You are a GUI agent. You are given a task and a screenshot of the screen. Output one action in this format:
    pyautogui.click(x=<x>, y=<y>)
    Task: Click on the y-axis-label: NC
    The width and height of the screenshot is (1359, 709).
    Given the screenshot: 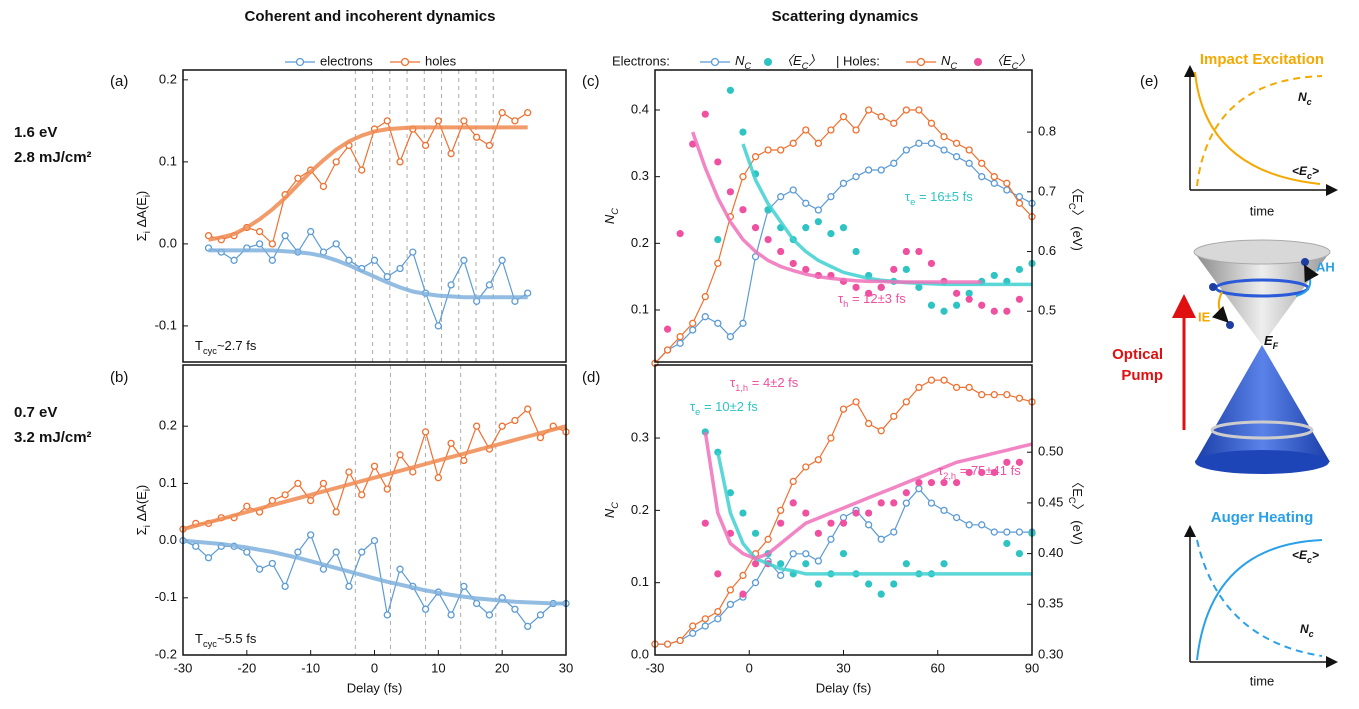 What is the action you would take?
    pyautogui.click(x=611, y=216)
    